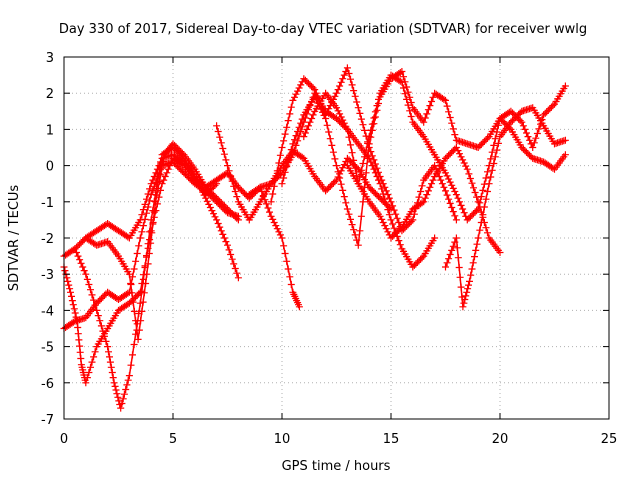 This screenshot has width=640, height=480. What do you see at coordinates (193, 242) in the screenshot?
I see `series-line` at bounding box center [193, 242].